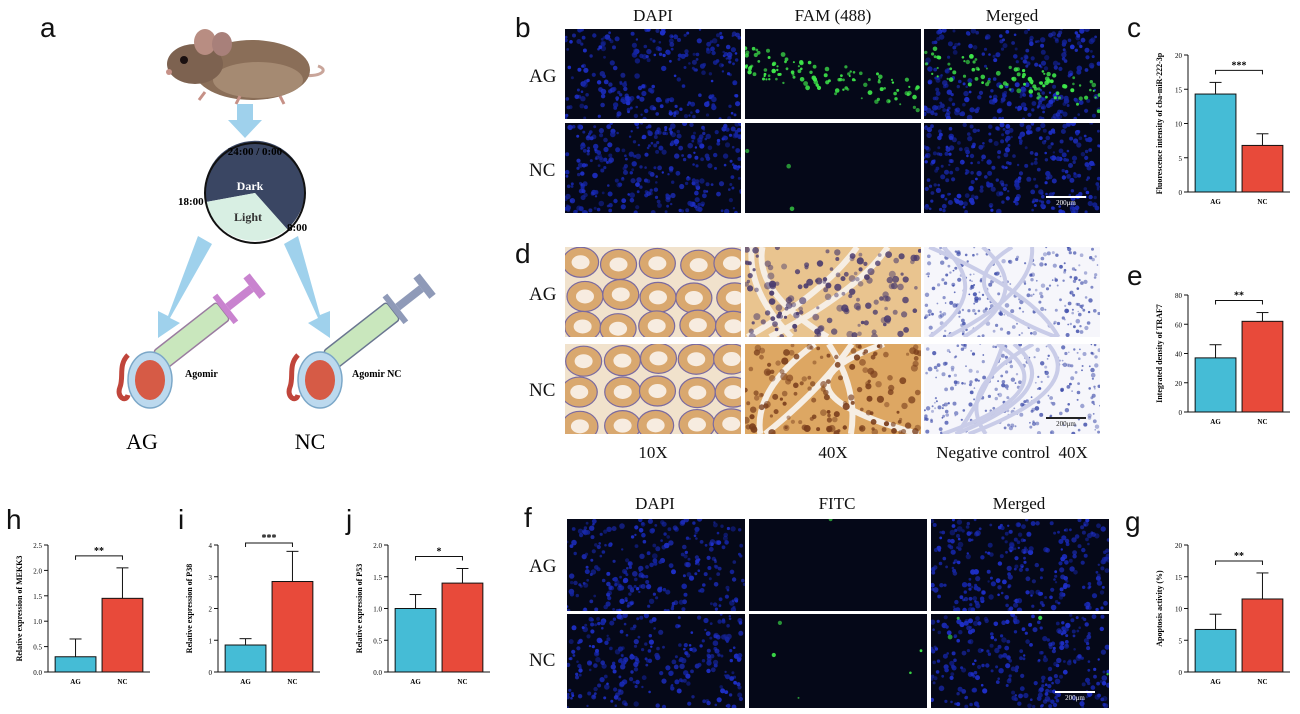 The height and width of the screenshot is (714, 1300). I want to click on d-image-nc-40x, so click(833, 389).